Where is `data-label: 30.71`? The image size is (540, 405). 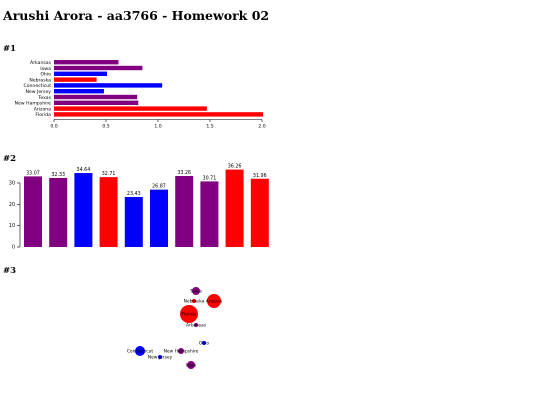 data-label: 30.71 is located at coordinates (210, 178).